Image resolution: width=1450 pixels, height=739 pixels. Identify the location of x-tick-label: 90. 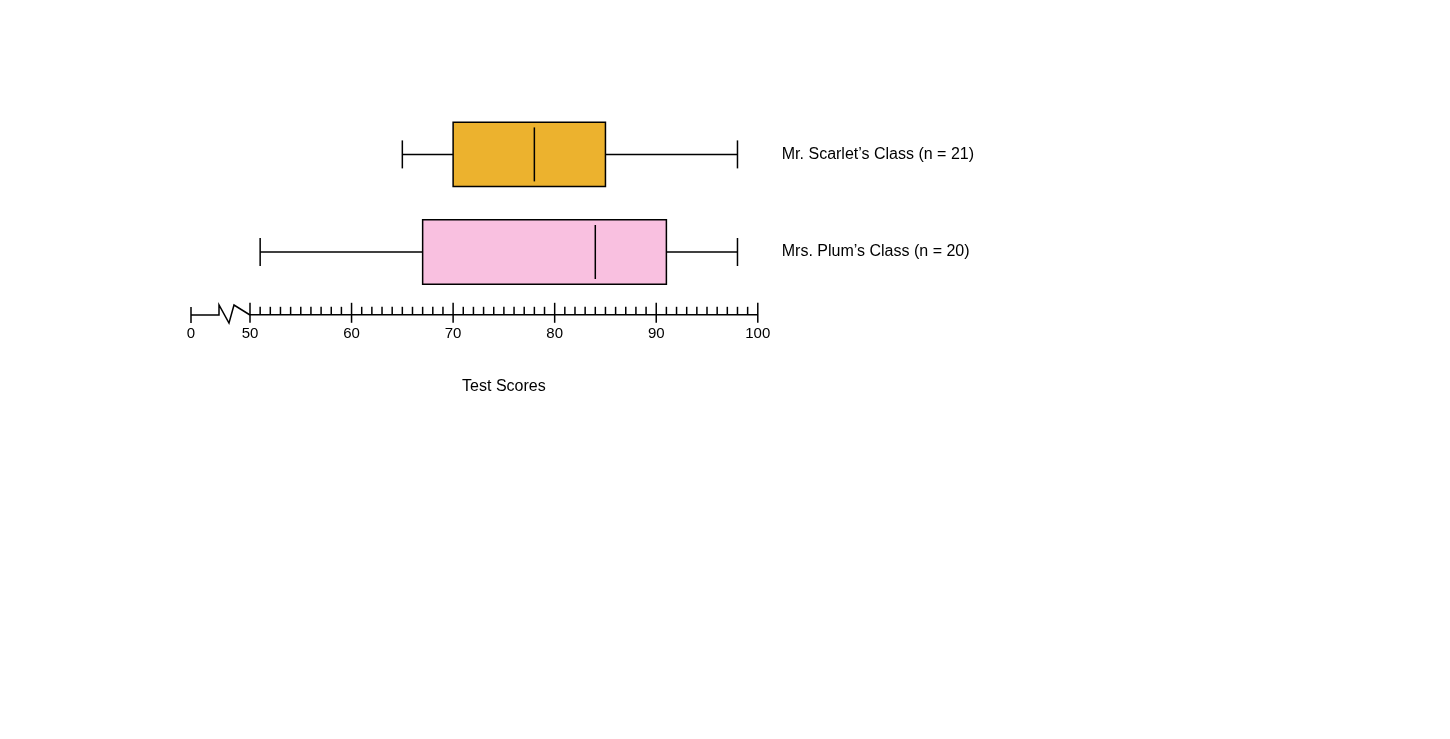
(656, 332).